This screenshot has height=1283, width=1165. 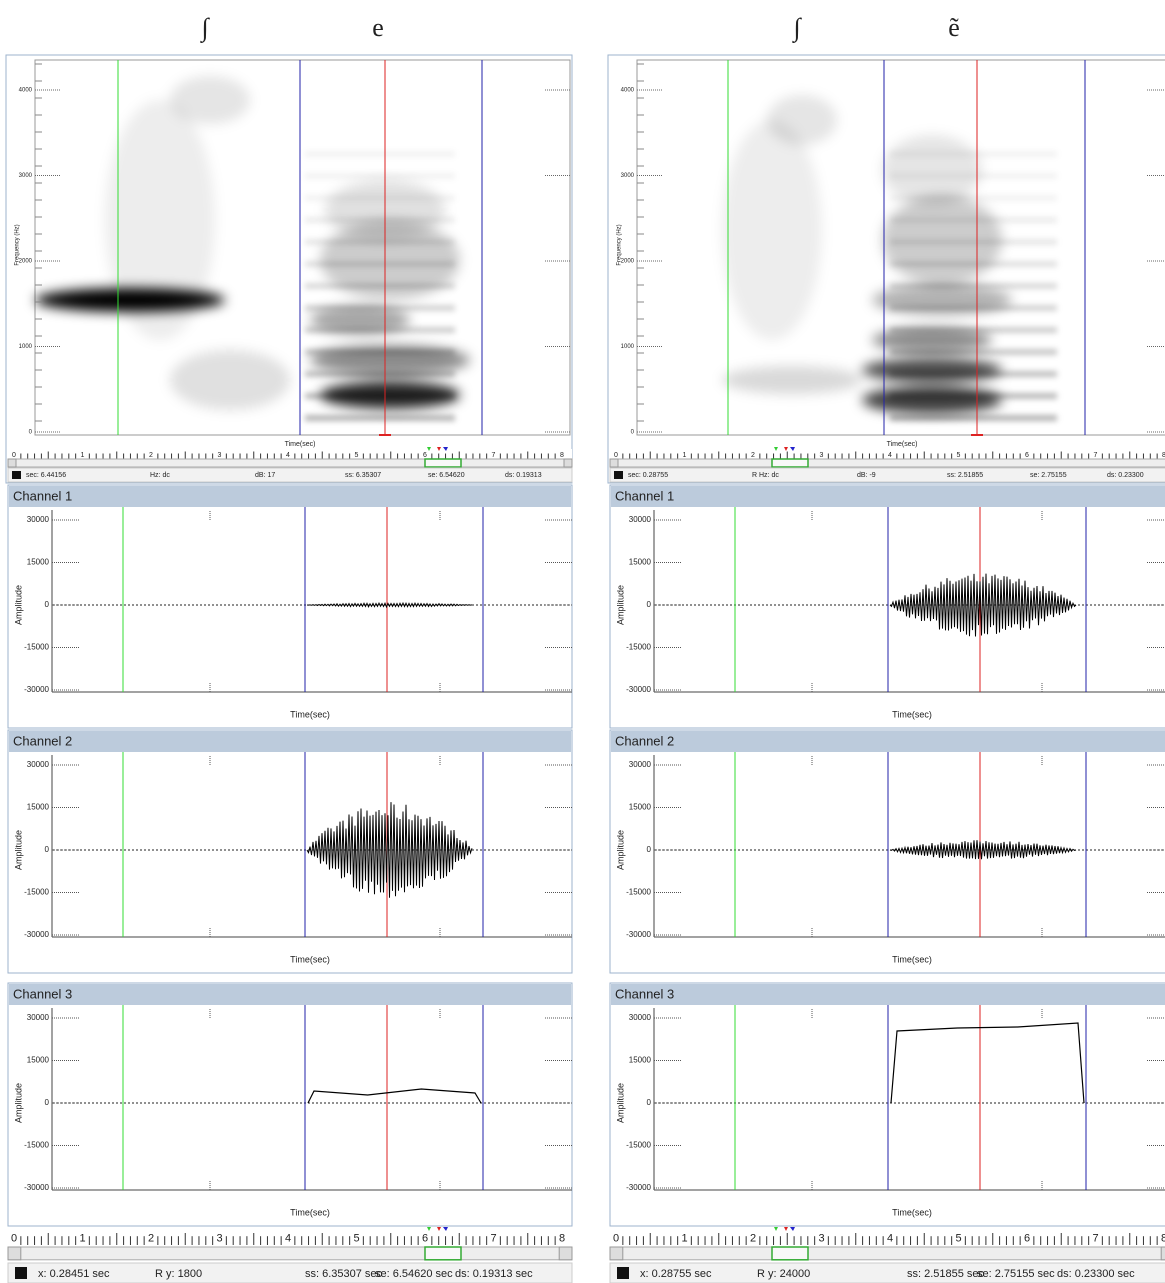 What do you see at coordinates (42, 495) in the screenshot?
I see `channel-title: Channel 1` at bounding box center [42, 495].